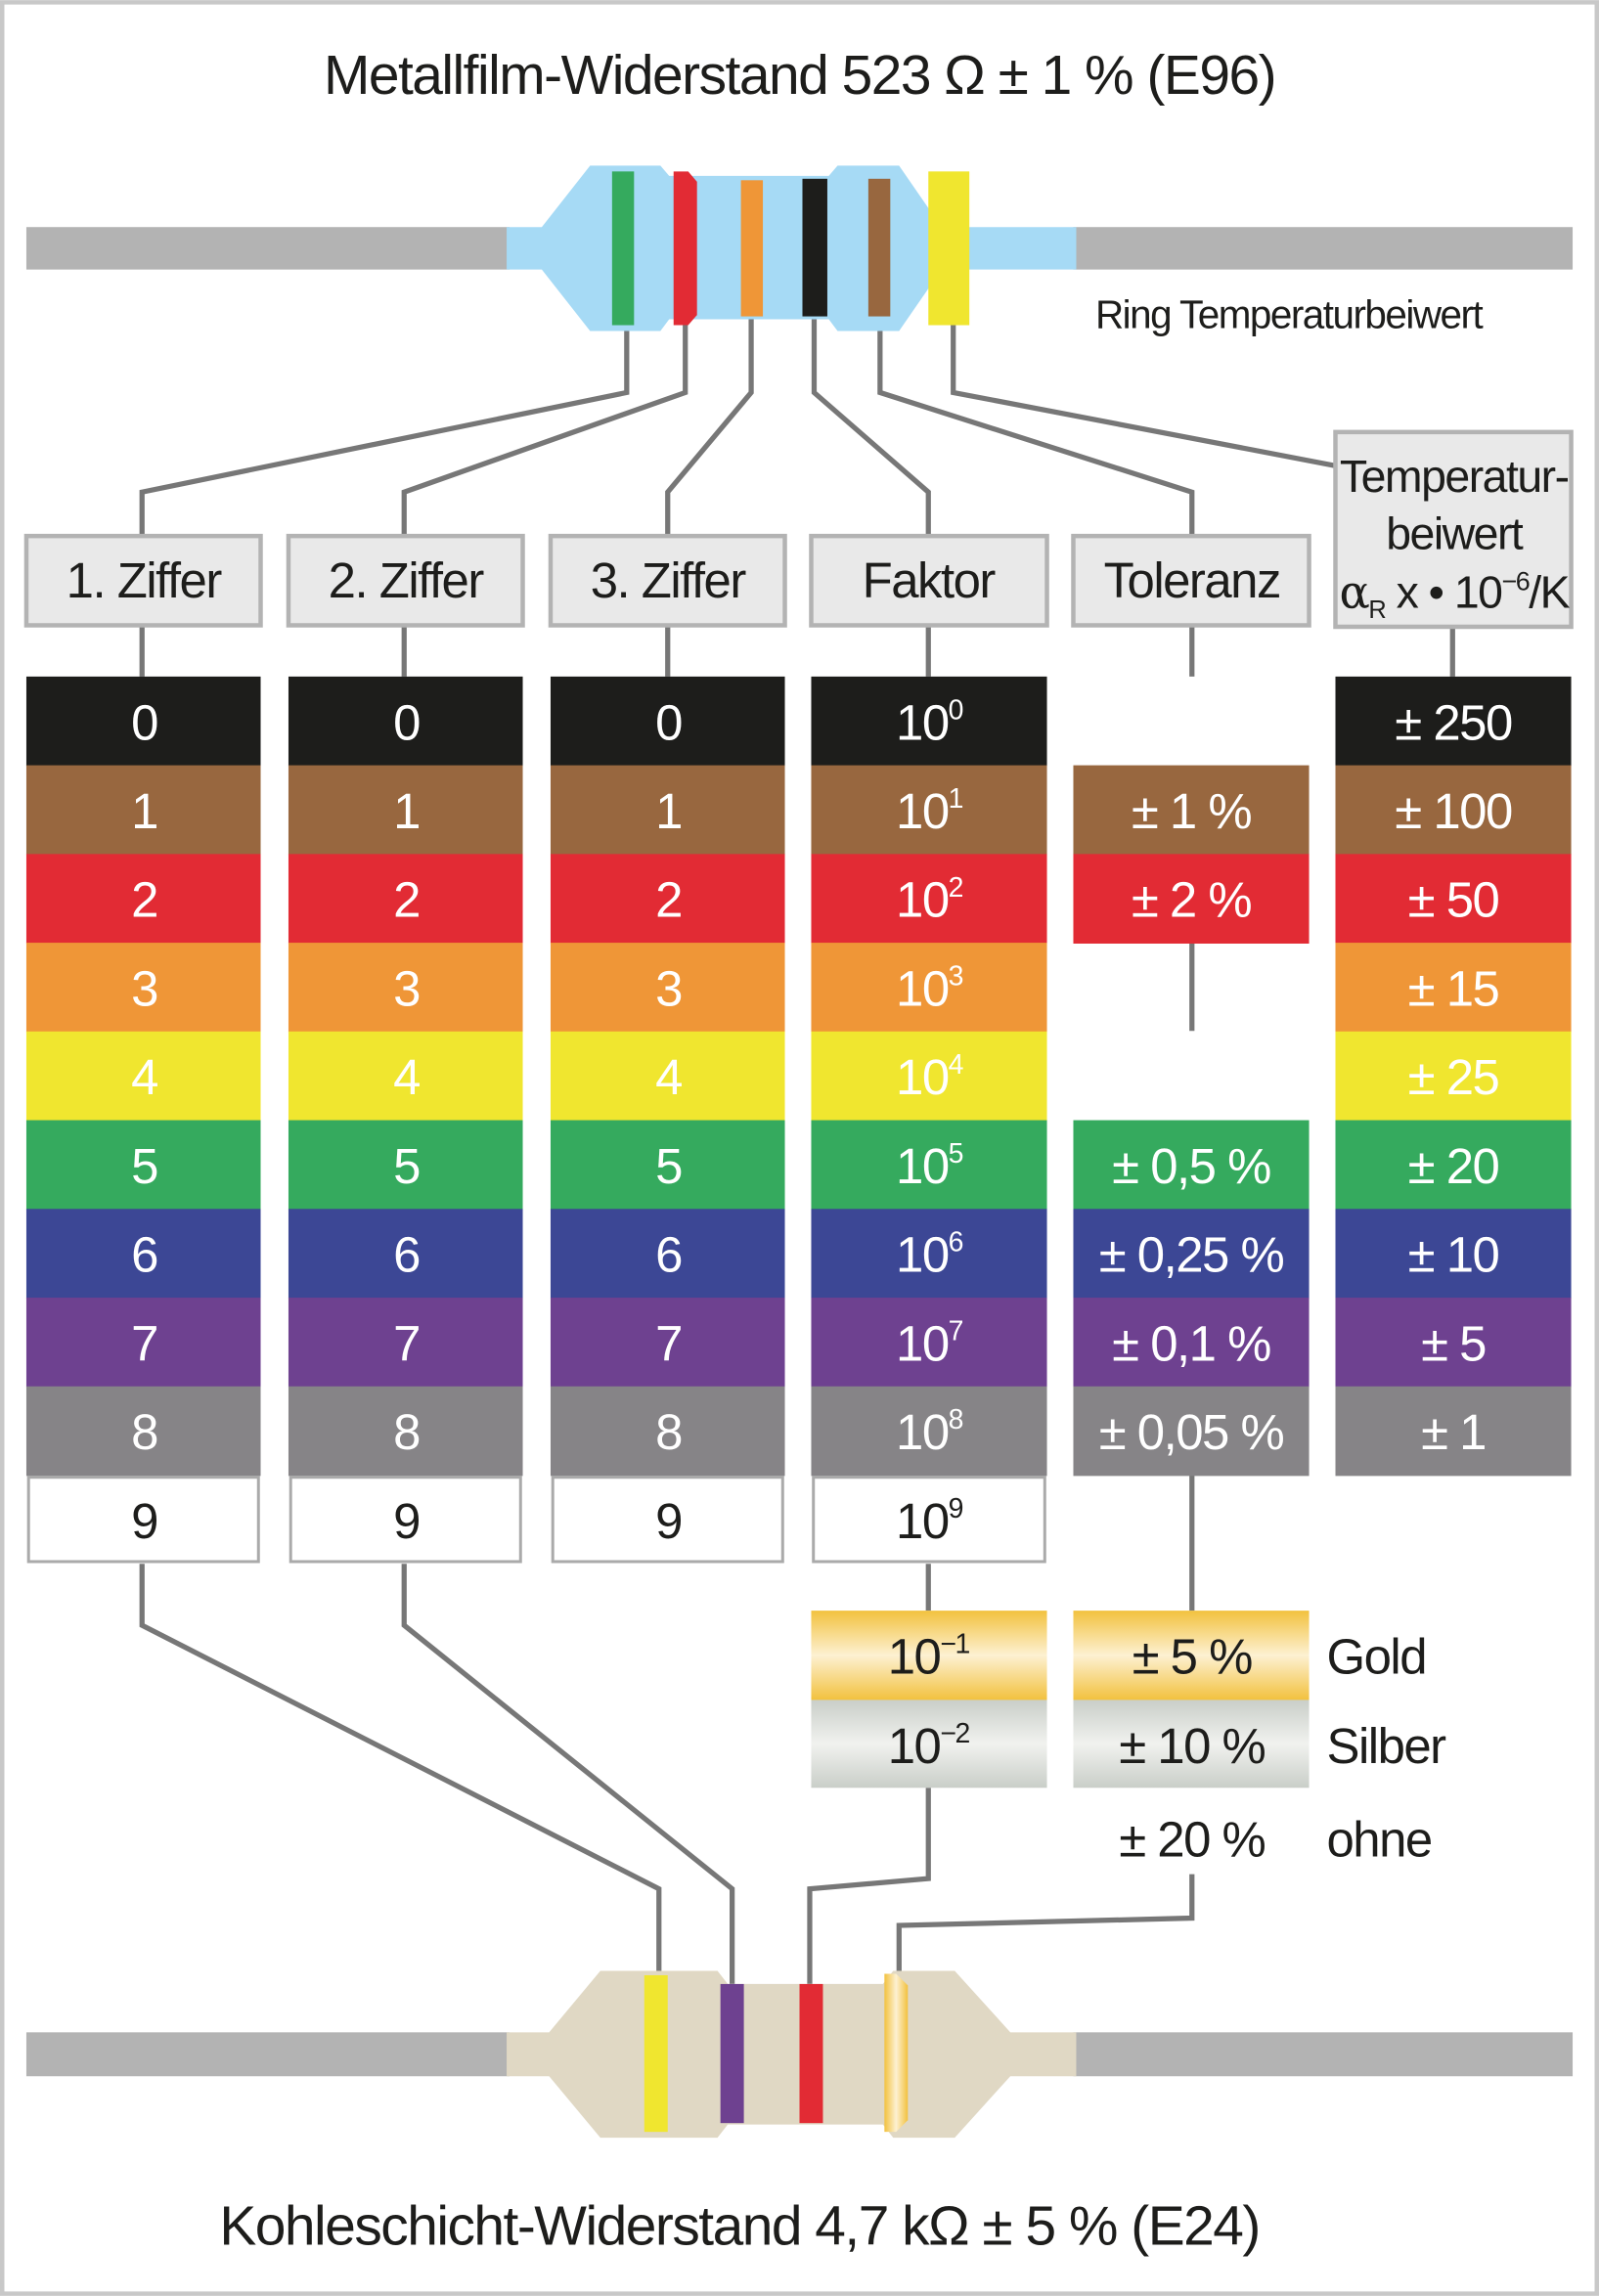 Image resolution: width=1599 pixels, height=2296 pixels. I want to click on digit-3-gray-label: 8, so click(668, 1432).